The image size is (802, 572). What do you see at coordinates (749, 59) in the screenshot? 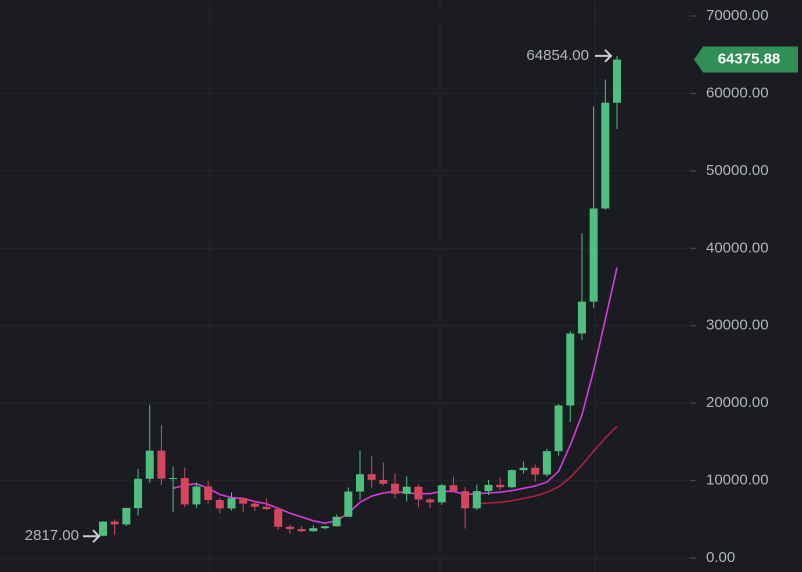
I see `last-price: 64375.88` at bounding box center [749, 59].